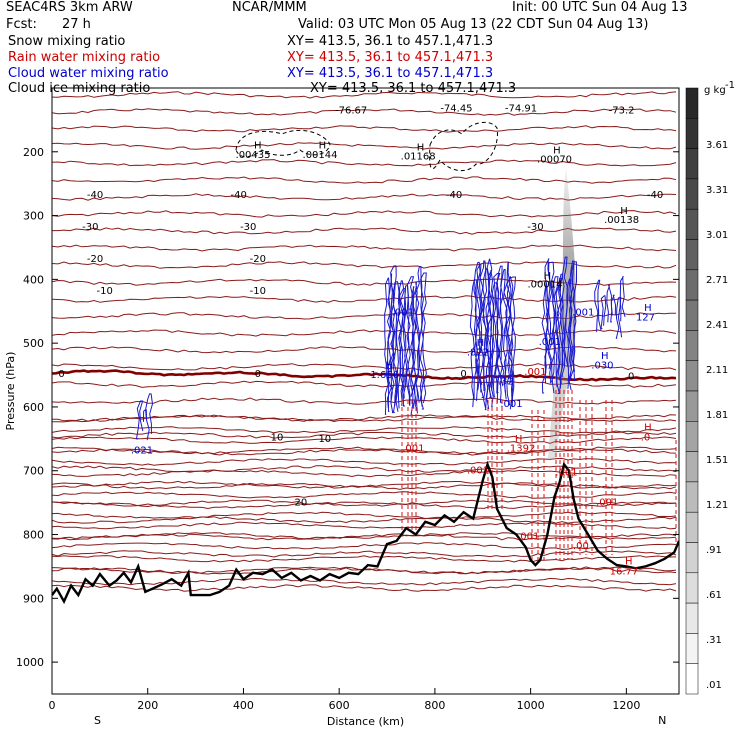 This screenshot has width=740, height=740. Describe the element at coordinates (717, 280) in the screenshot. I see `colorbar-tick-label: 2.71` at that location.